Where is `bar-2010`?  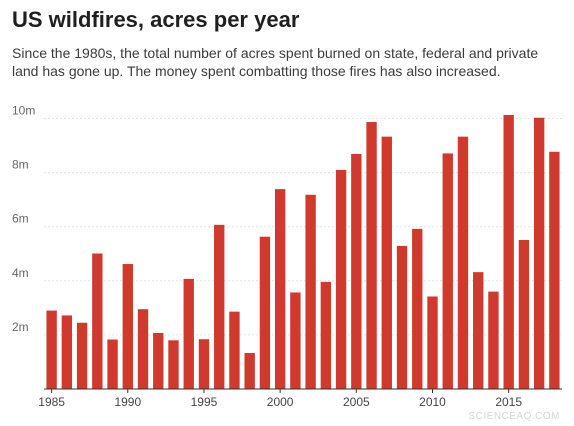
bar-2010 is located at coordinates (432, 342).